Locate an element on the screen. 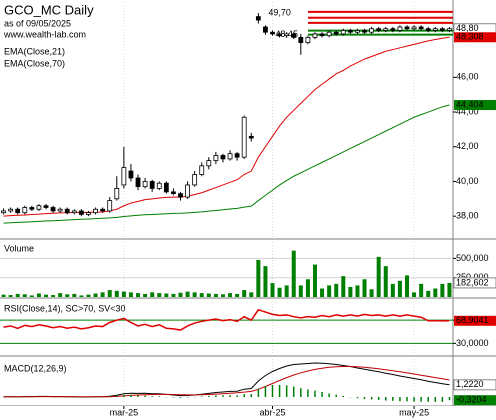 This screenshot has width=496, height=420. last-value-label: 182,602 is located at coordinates (472, 282).